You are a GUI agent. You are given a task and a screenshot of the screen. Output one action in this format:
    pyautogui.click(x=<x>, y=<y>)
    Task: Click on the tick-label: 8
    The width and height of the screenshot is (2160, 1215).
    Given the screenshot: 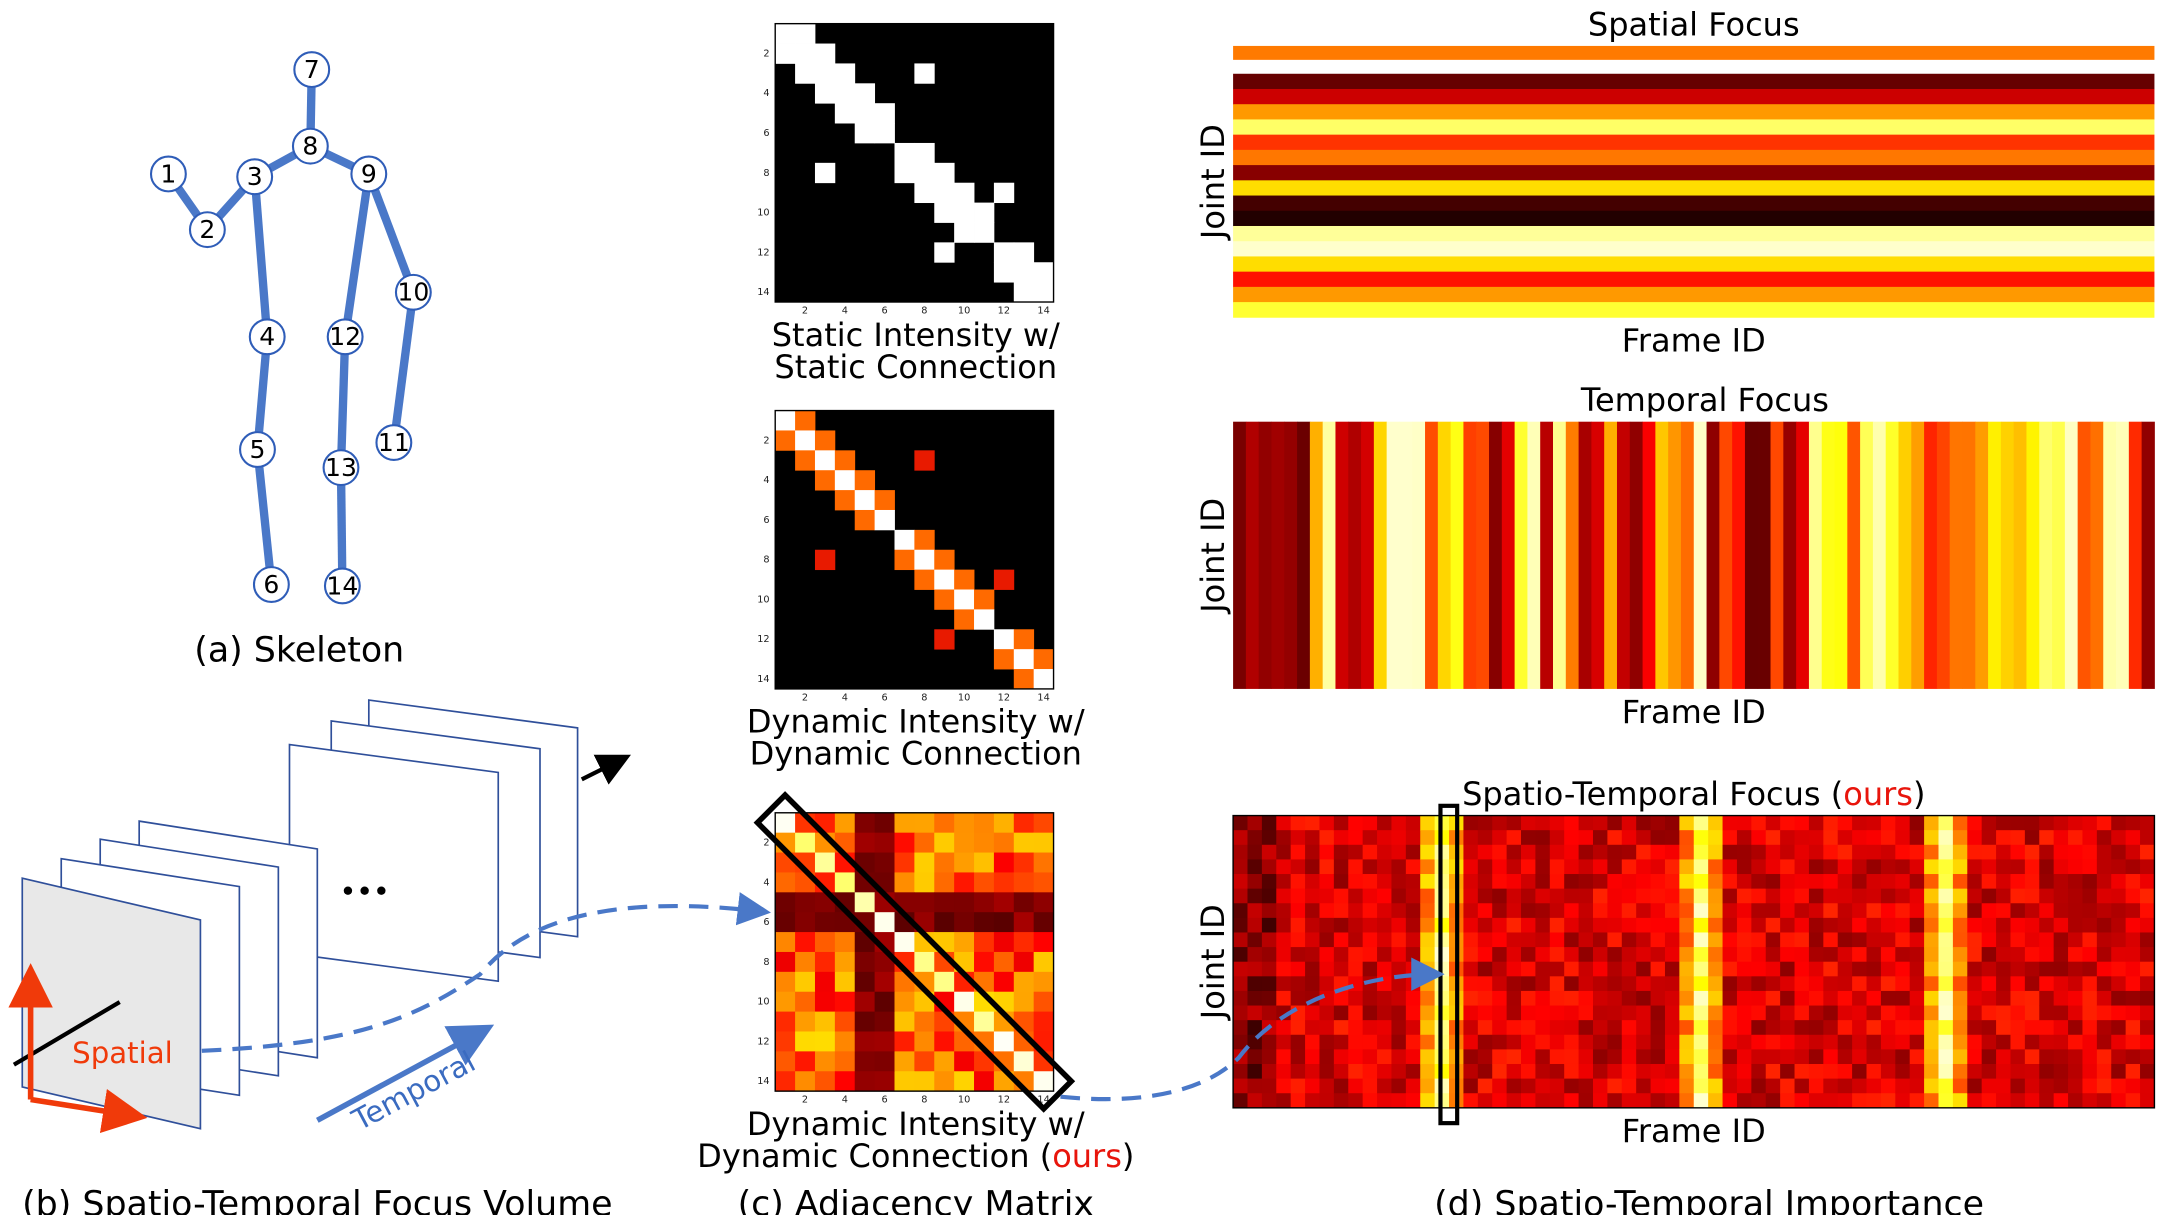 What is the action you would take?
    pyautogui.click(x=924, y=310)
    